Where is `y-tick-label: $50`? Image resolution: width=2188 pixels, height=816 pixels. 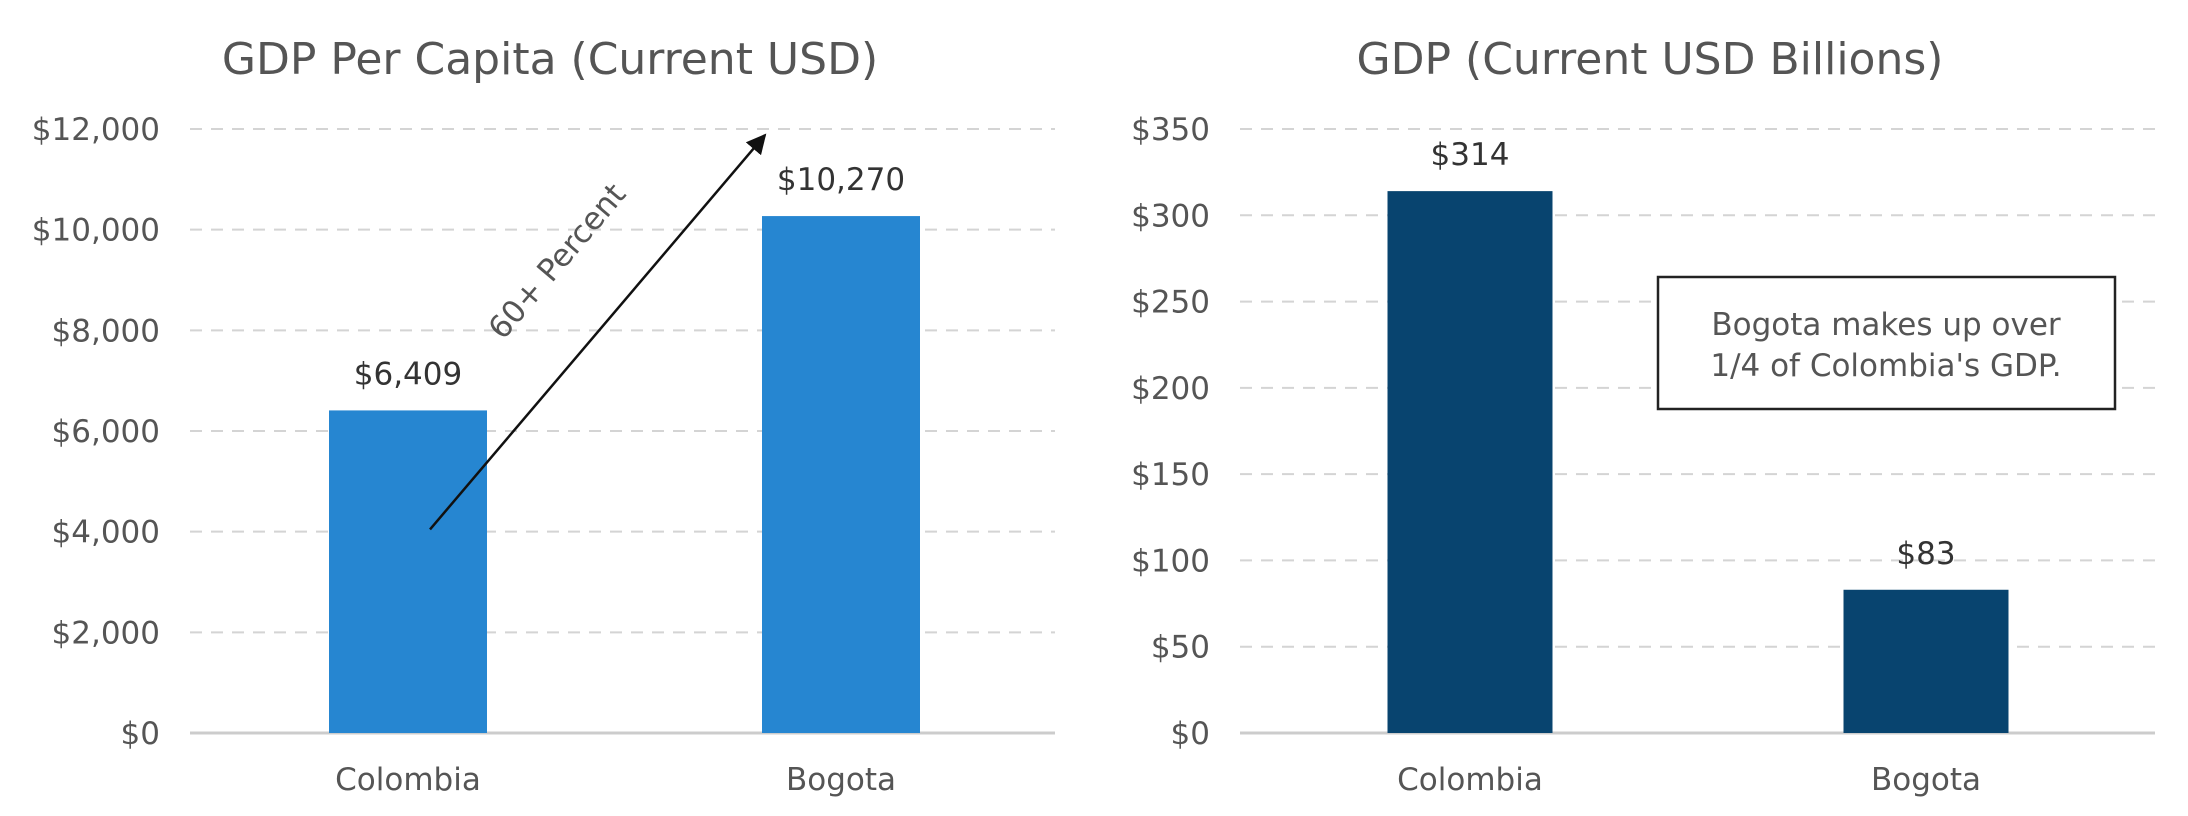 y-tick-label: $50 is located at coordinates (1180, 648).